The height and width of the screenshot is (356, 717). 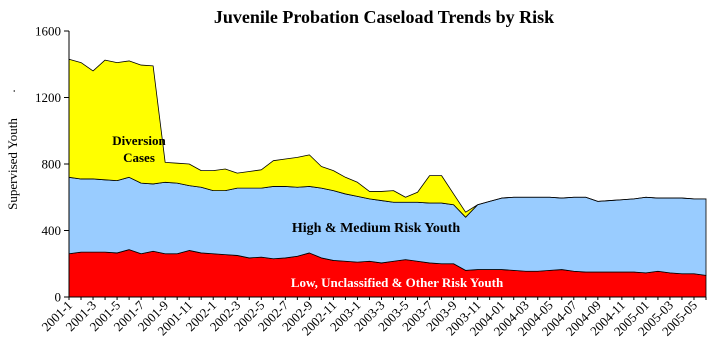 I want to click on annotation-low: Low, Unclassified & Other Risk Youth, so click(x=397, y=282).